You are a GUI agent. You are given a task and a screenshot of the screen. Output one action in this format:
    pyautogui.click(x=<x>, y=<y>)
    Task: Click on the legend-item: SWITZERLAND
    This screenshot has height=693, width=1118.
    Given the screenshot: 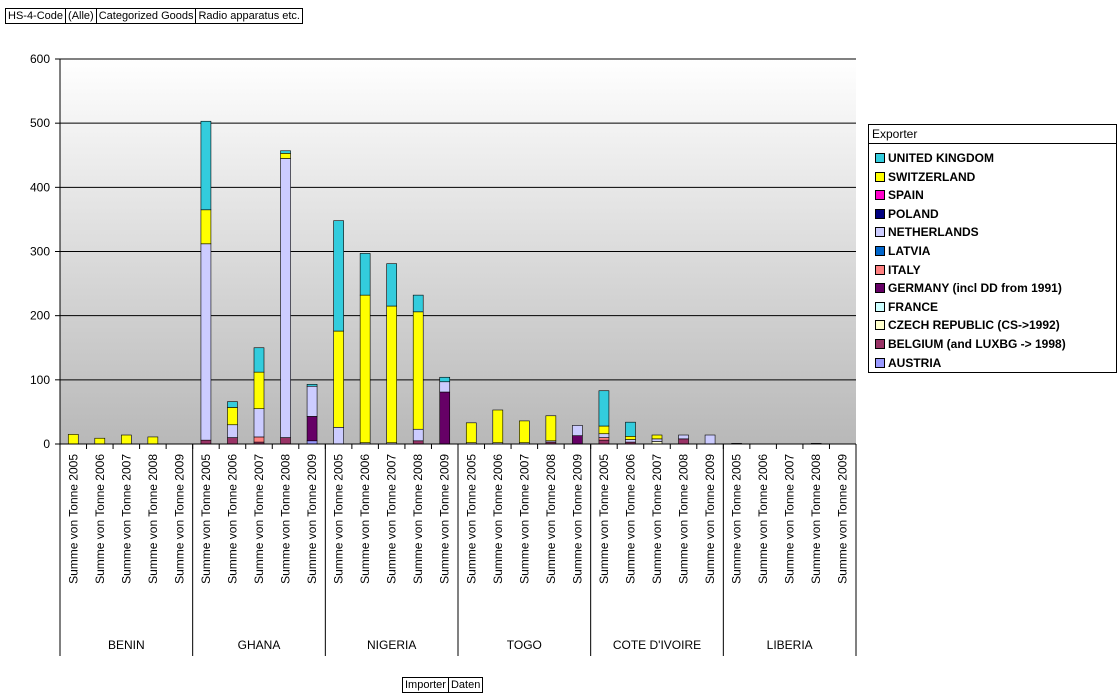 What is the action you would take?
    pyautogui.click(x=925, y=177)
    